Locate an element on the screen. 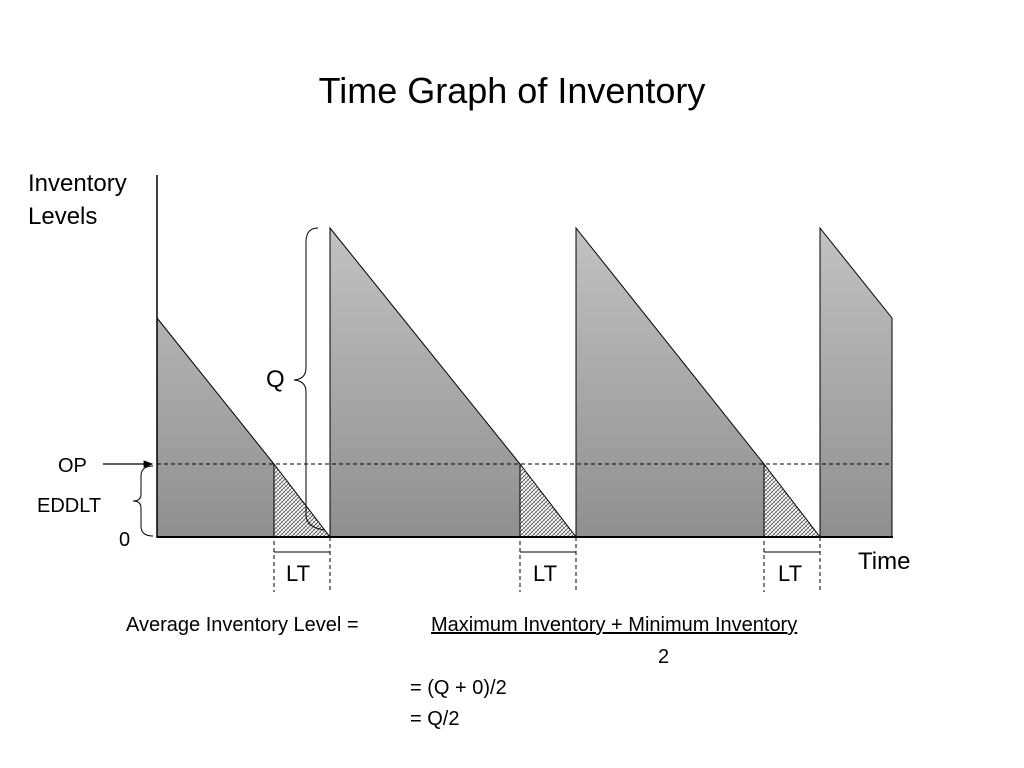 This screenshot has height=768, width=1024. formula-step-1: = (Q + 0)/2 is located at coordinates (458, 688).